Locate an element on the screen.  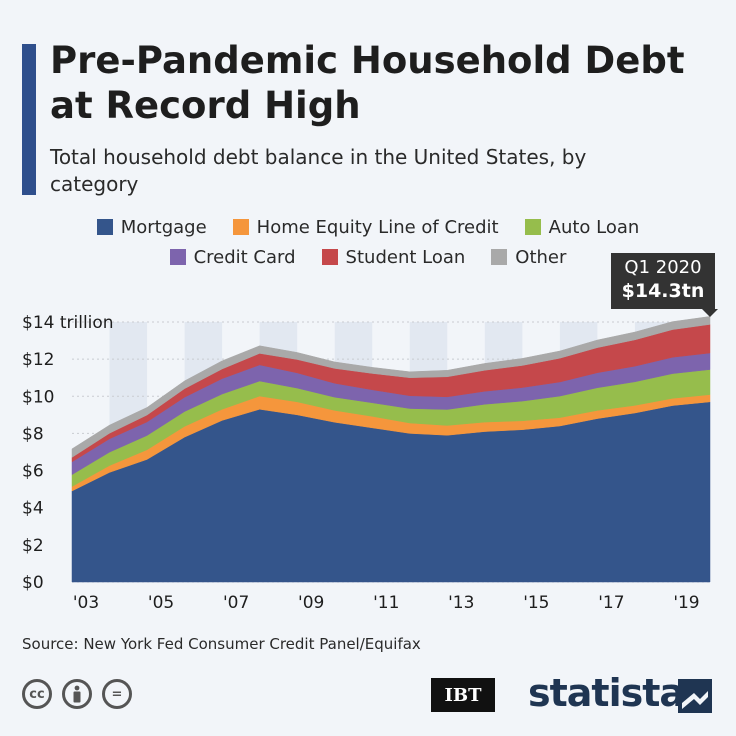
legend-item-credit-card: Credit Card is located at coordinates (232, 257).